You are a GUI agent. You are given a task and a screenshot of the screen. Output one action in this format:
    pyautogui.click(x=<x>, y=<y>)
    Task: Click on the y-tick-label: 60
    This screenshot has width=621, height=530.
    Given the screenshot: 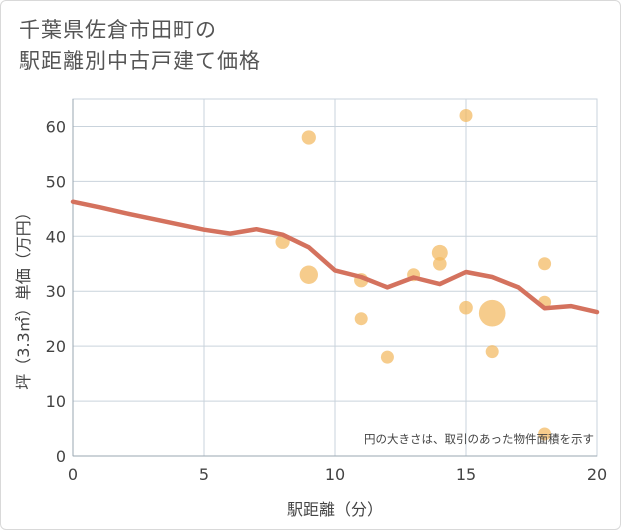 What is the action you would take?
    pyautogui.click(x=56, y=126)
    